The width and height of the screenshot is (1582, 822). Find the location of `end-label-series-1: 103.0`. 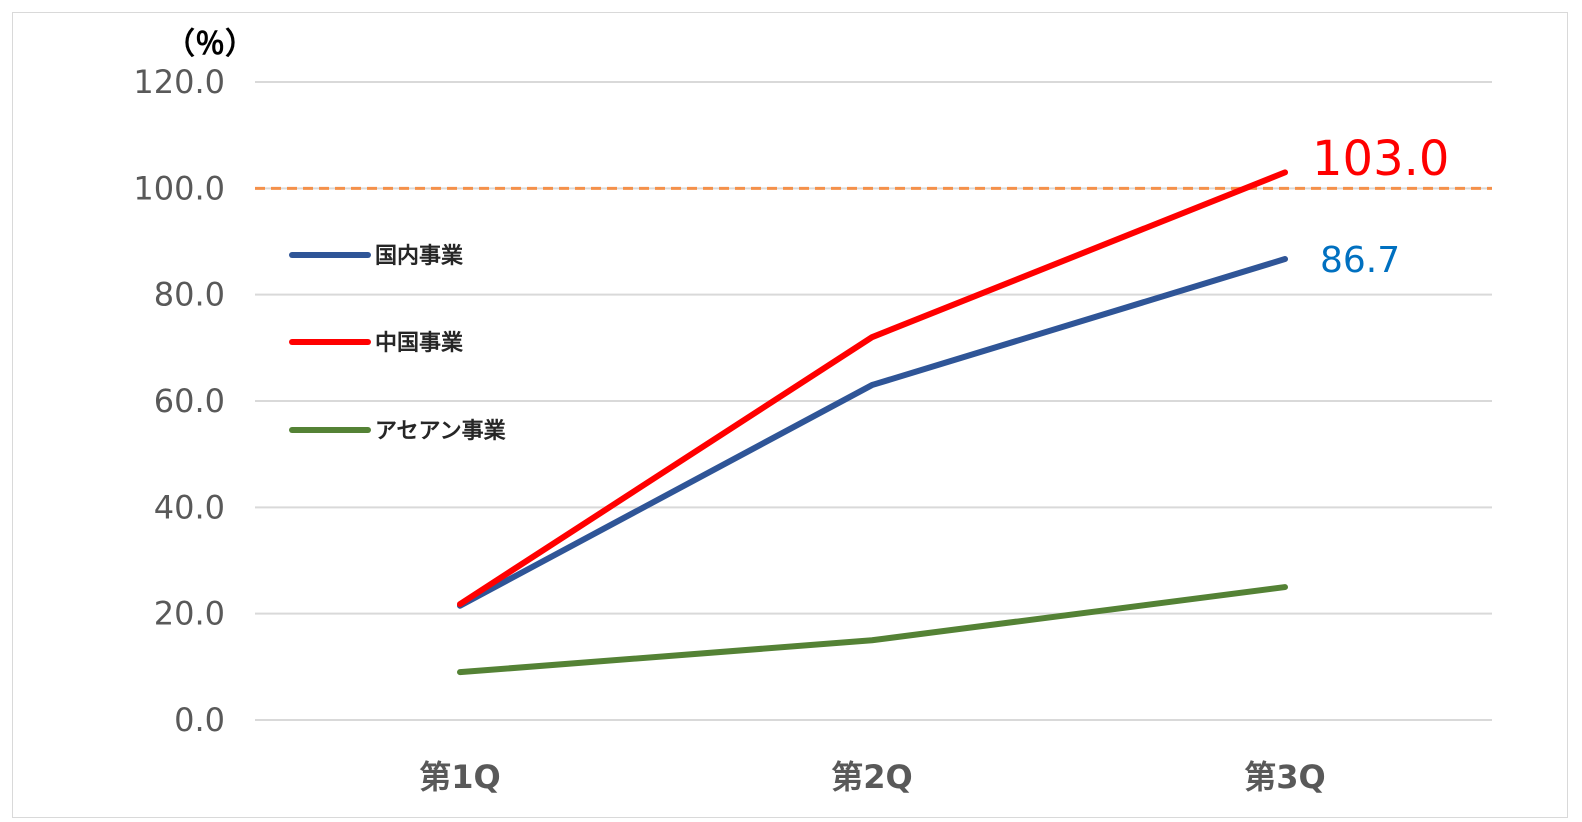

end-label-series-1: 103.0 is located at coordinates (1380, 159).